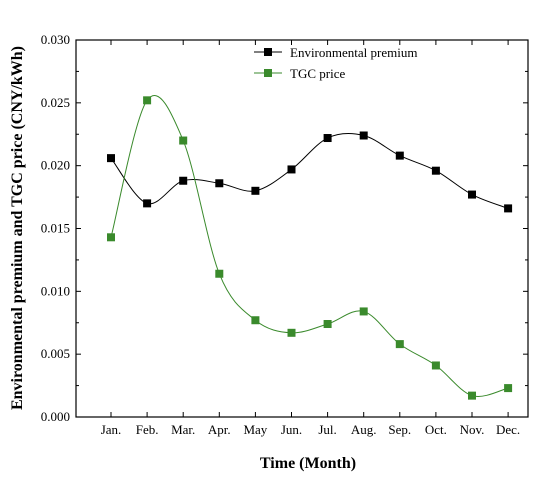  What do you see at coordinates (219, 429) in the screenshot?
I see `x-tick-label: Apr.` at bounding box center [219, 429].